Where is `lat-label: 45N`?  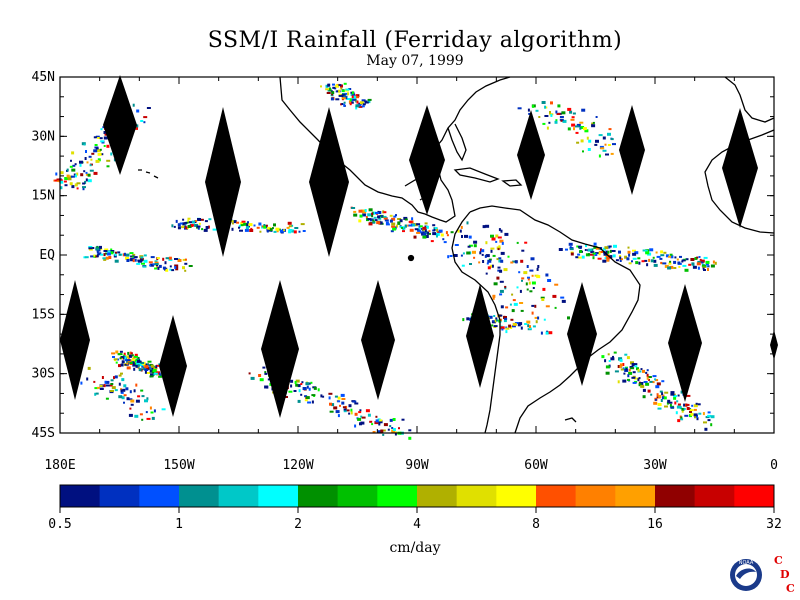 lat-label: 45N is located at coordinates (43, 77).